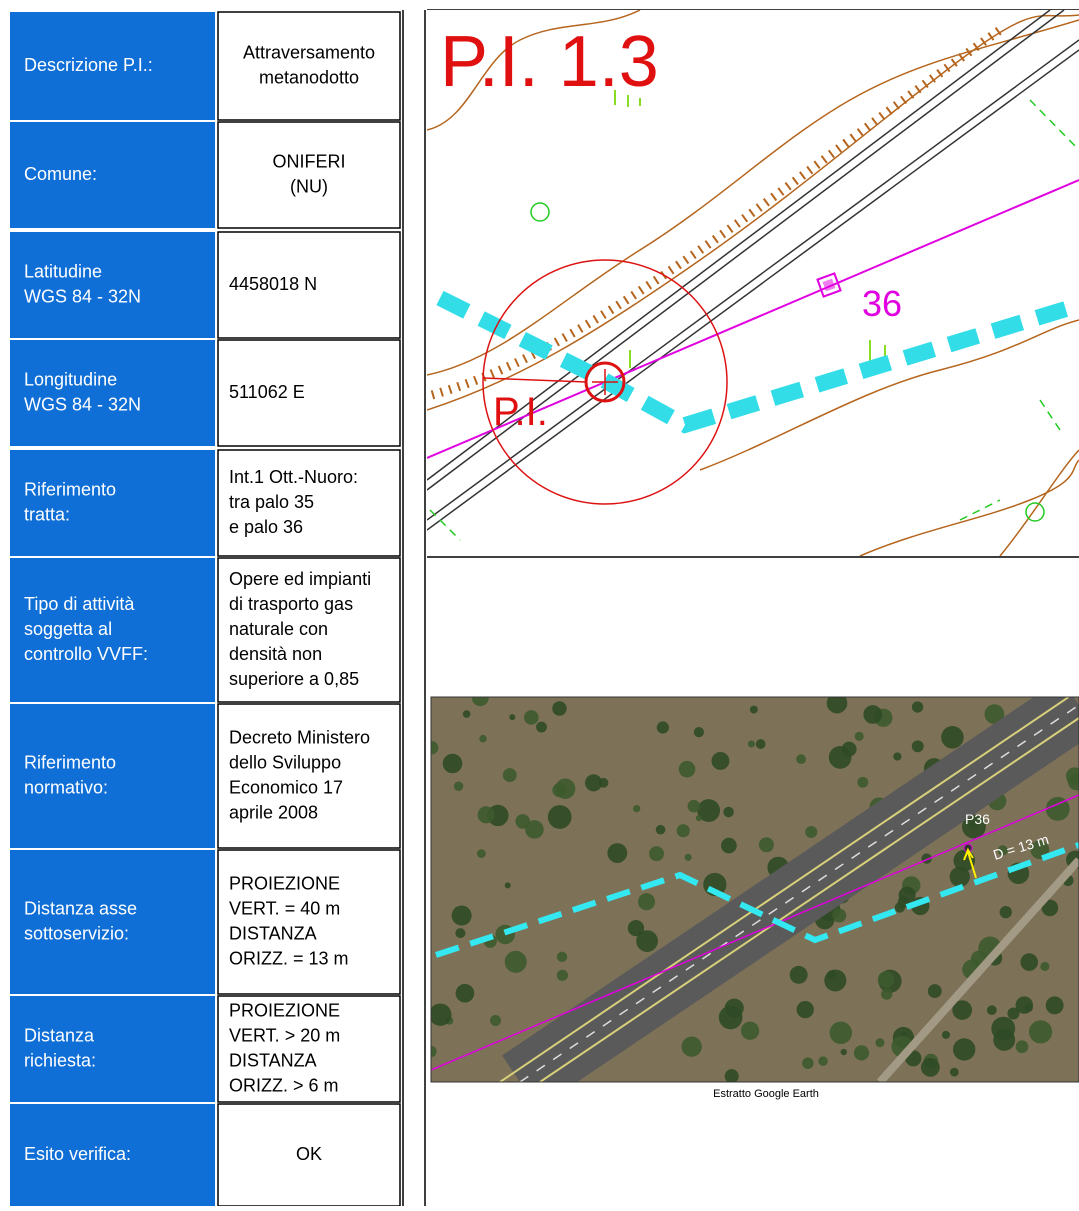 The width and height of the screenshot is (1079, 1211). I want to click on row-label: normativo:, so click(66, 787).